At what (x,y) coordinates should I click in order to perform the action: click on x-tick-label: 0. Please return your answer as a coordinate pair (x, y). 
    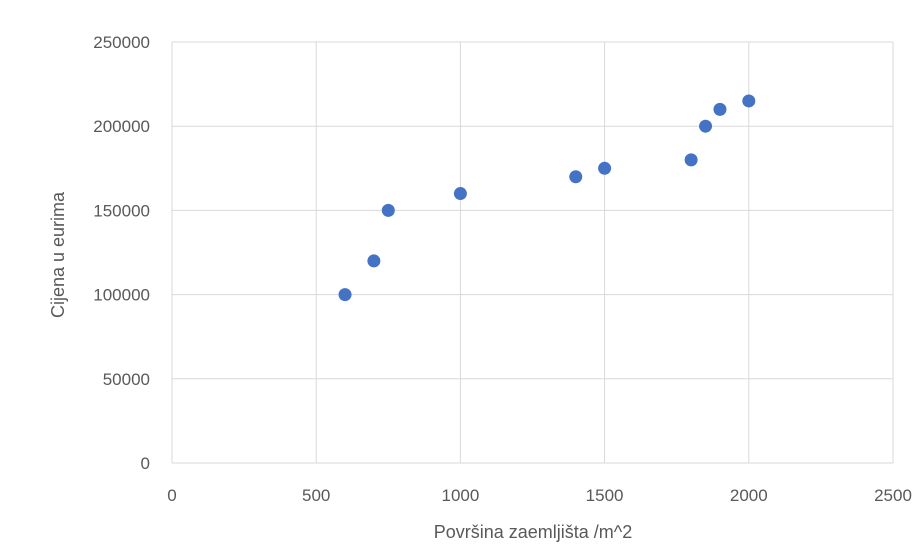
    Looking at the image, I should click on (171, 495).